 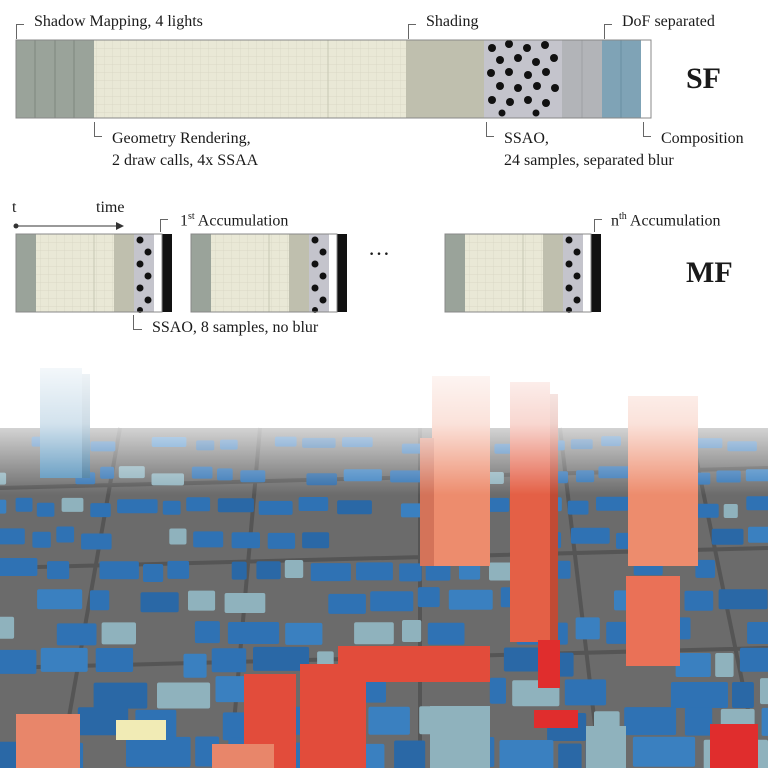 I want to click on nth-accumulation-letter: n, so click(x=615, y=221).